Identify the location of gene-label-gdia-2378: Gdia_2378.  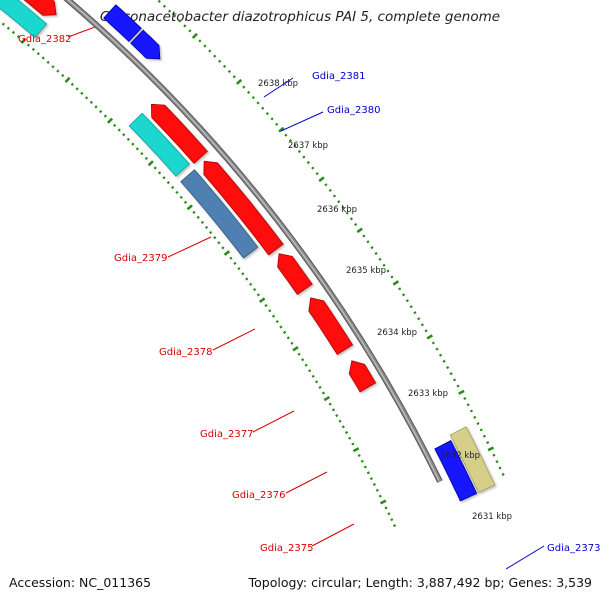
(185, 352).